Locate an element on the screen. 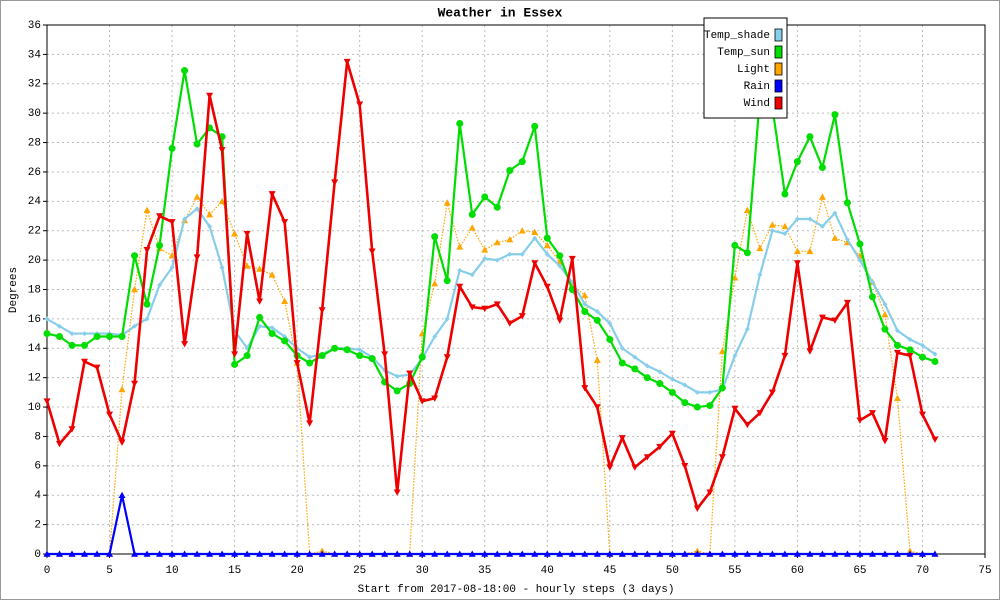  legend: Temp_shade Temp_sun Light Rain Wind is located at coordinates (745, 68).